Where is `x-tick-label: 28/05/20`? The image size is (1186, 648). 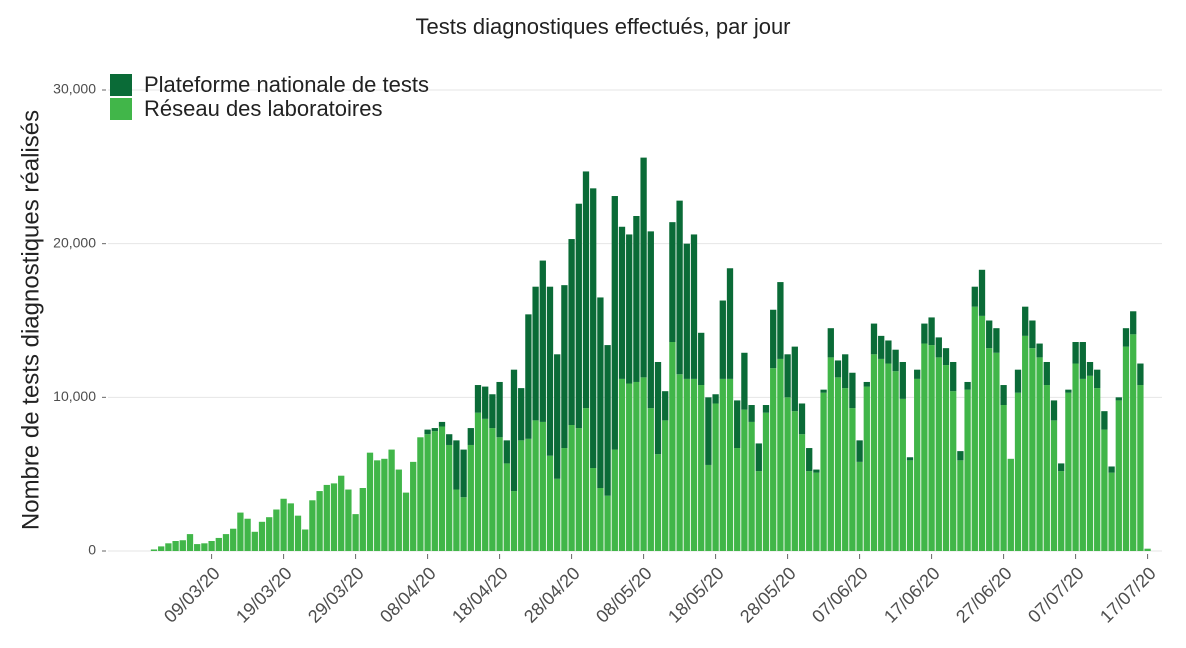
x-tick-label: 28/05/20 is located at coordinates (768, 595).